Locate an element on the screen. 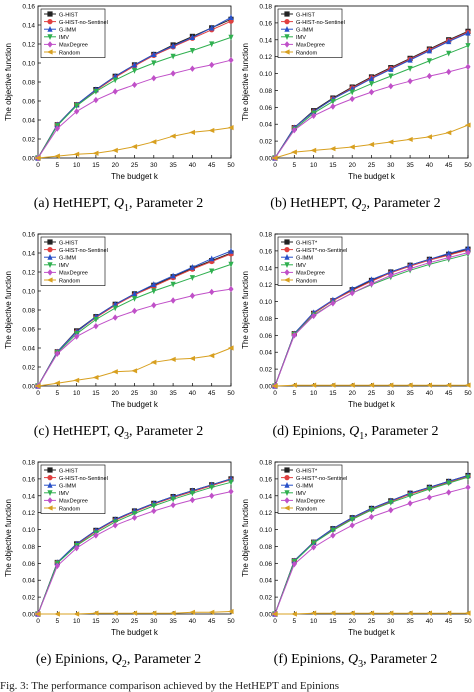 The image size is (474, 692). y-tick-label: 0.14 is located at coordinates (265, 40).